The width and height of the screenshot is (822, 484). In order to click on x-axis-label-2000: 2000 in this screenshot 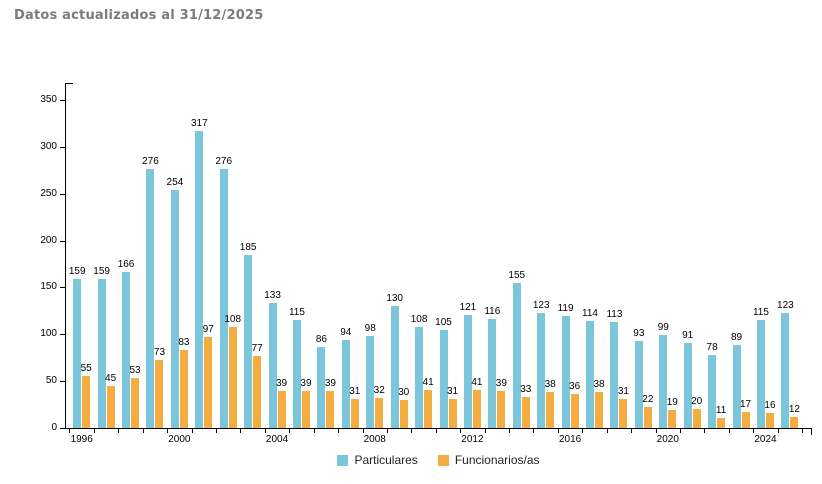, I will do `click(179, 439)`.